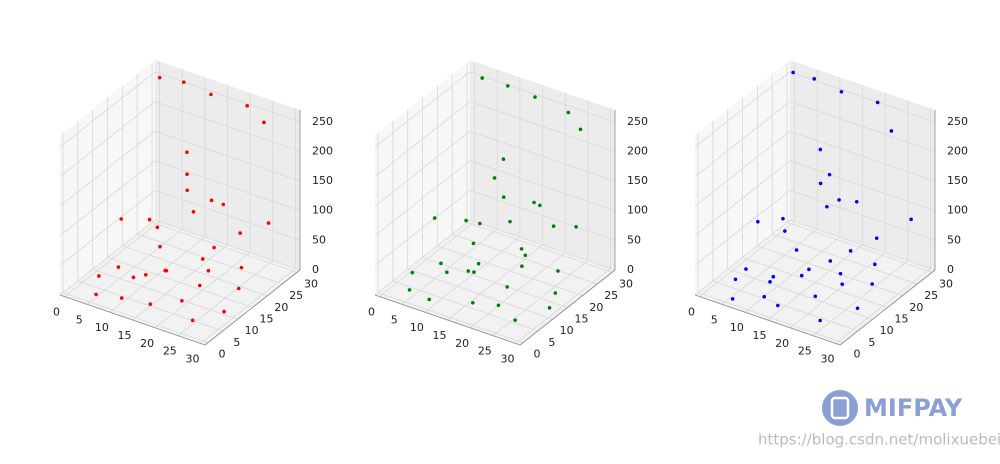 Image resolution: width=1000 pixels, height=464 pixels. I want to click on y-tick-label: 10, so click(887, 330).